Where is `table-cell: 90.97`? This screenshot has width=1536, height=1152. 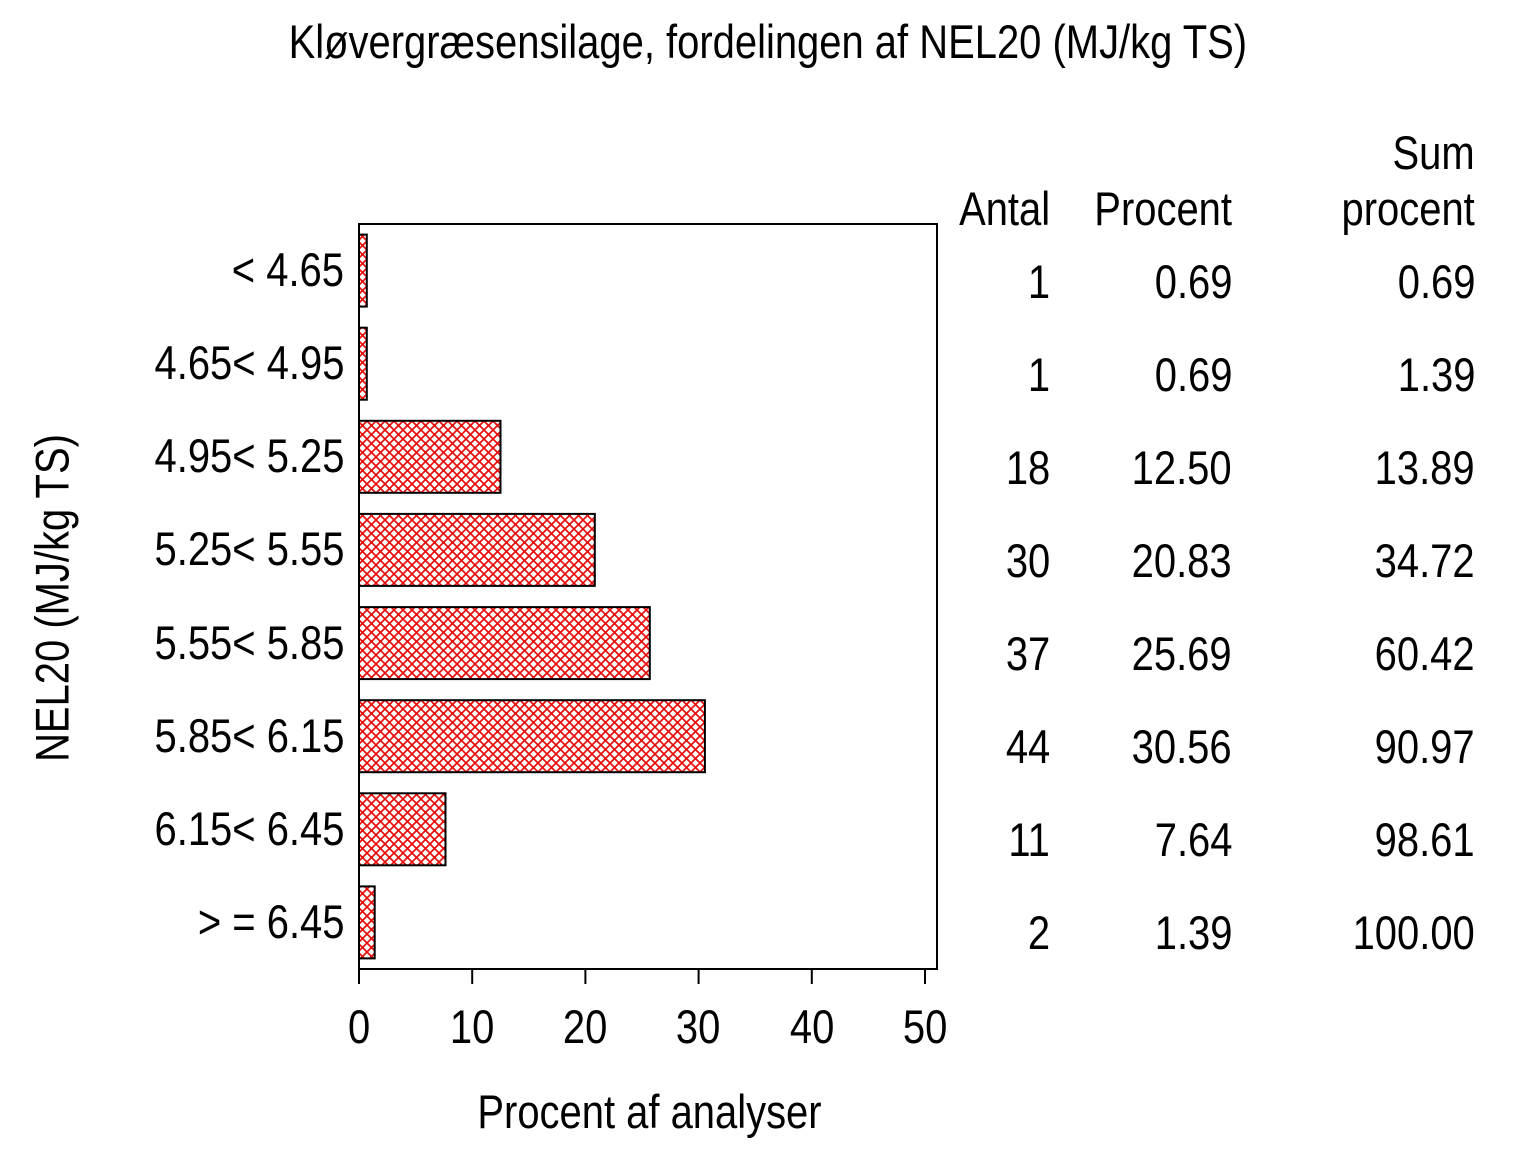 table-cell: 90.97 is located at coordinates (1425, 746).